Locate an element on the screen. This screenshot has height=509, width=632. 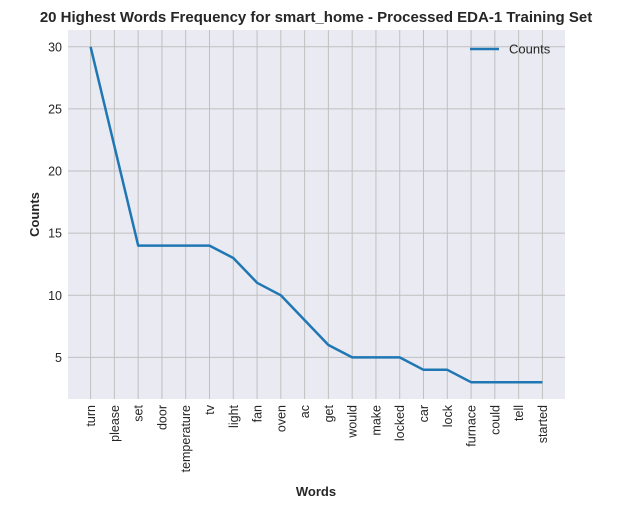
x-tick-label: started is located at coordinates (543, 424).